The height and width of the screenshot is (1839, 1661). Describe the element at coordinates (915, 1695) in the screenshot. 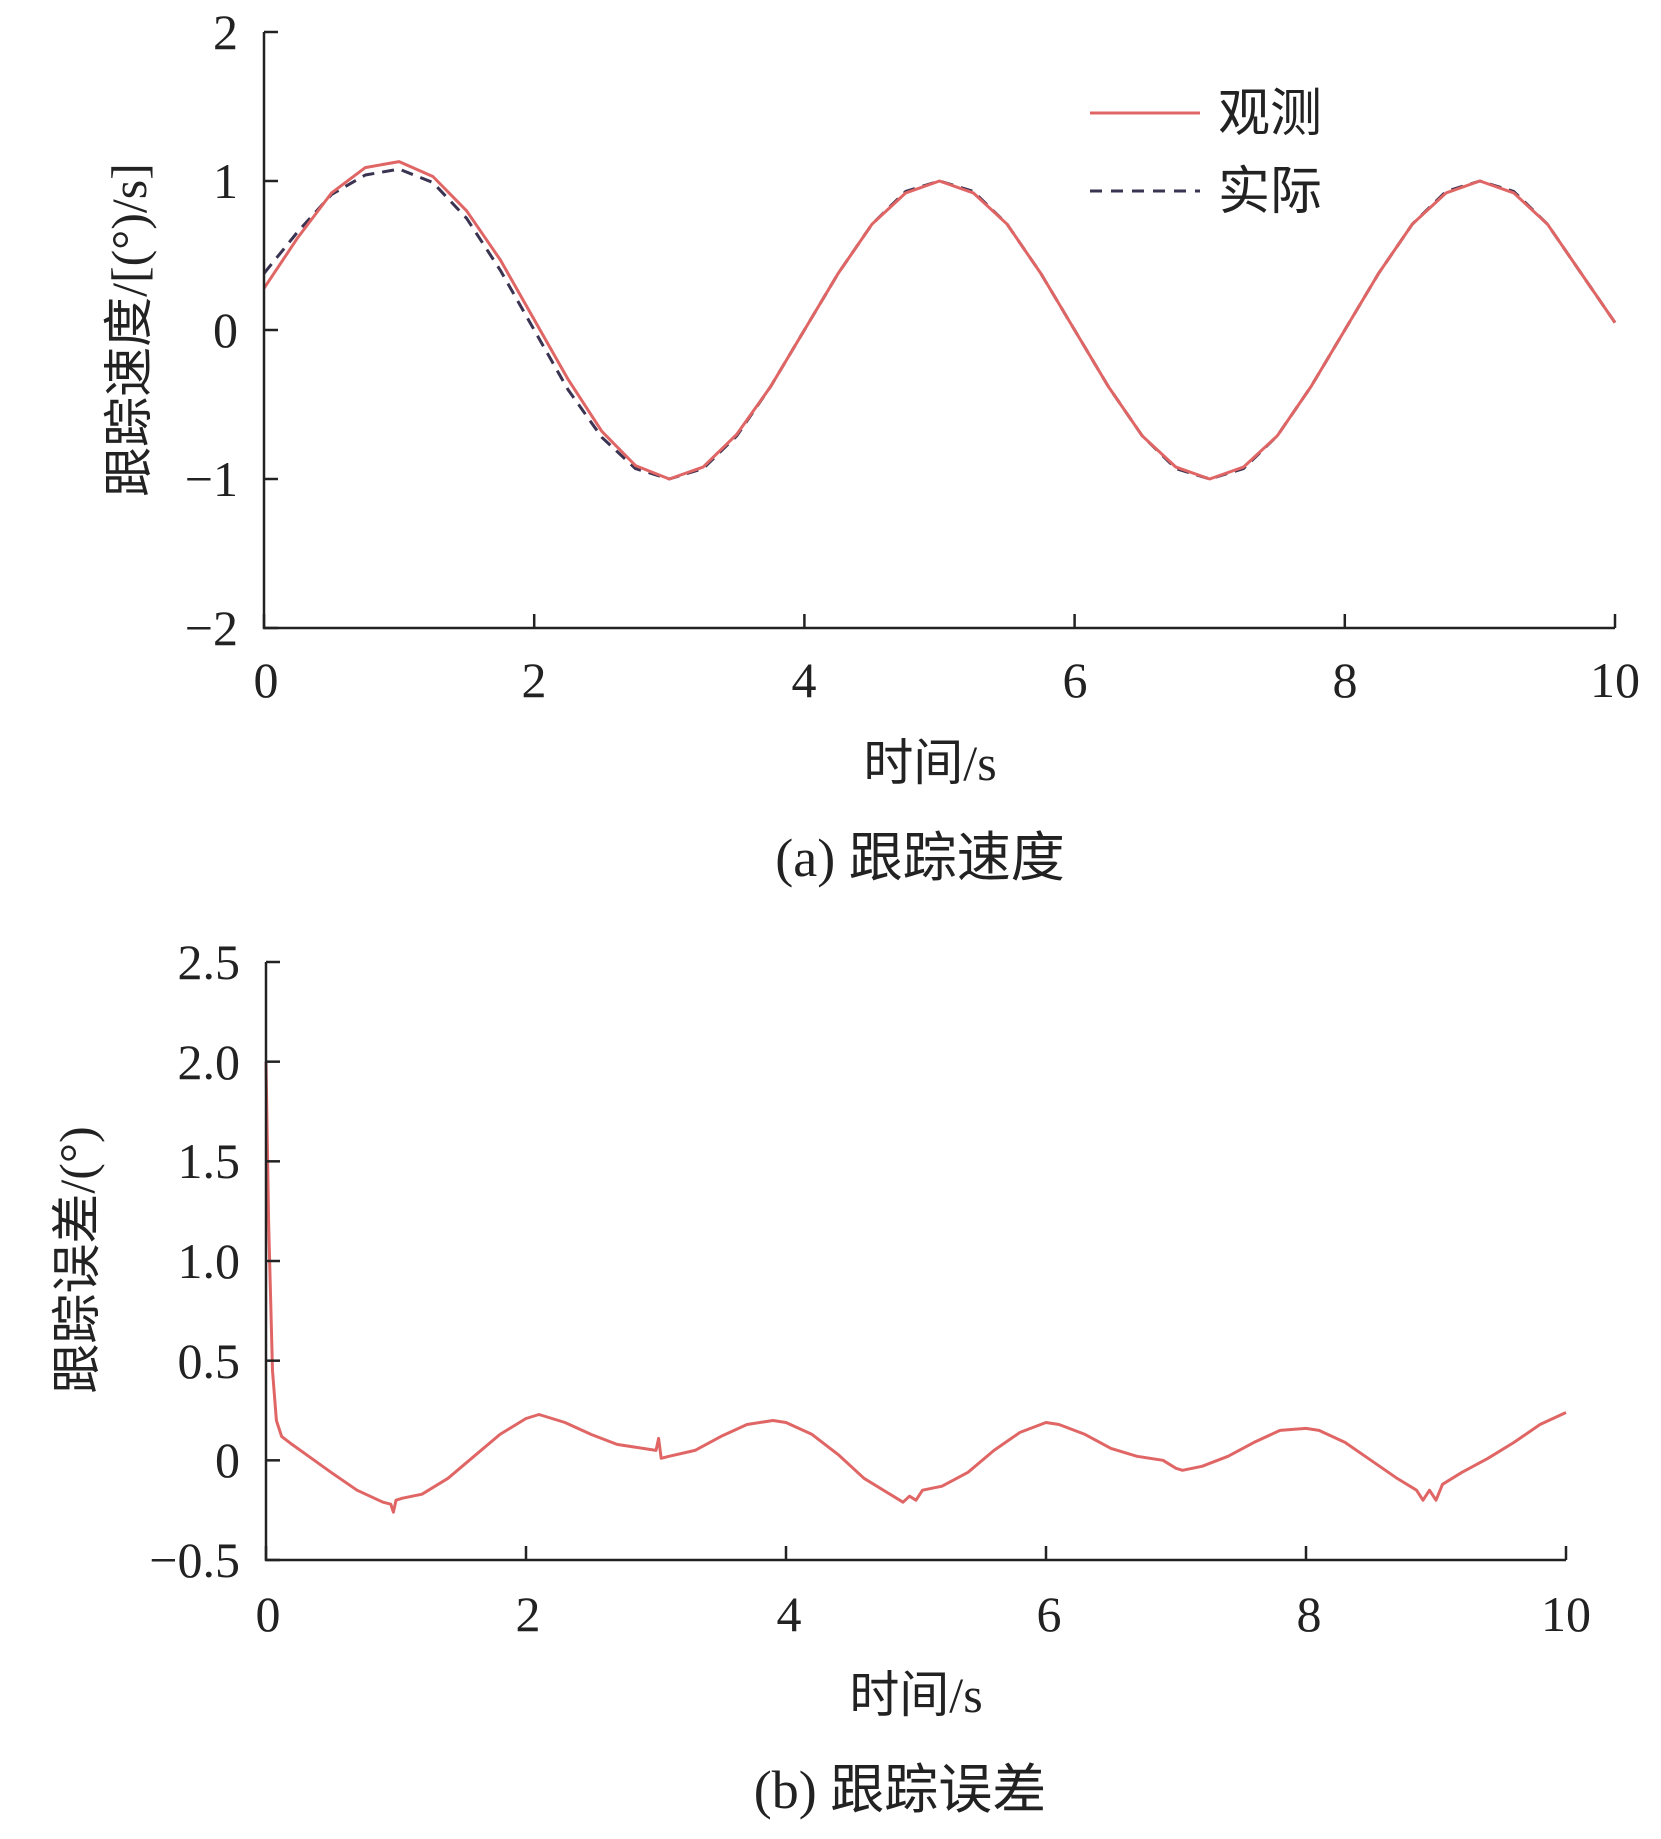

I see `panel-b-x-axis-title: 时间/s` at that location.